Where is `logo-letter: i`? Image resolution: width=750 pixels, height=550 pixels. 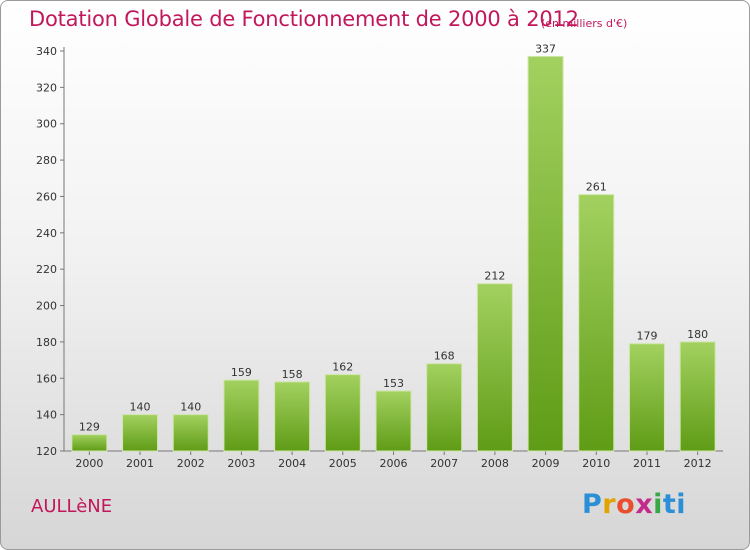
logo-letter: i is located at coordinates (658, 504).